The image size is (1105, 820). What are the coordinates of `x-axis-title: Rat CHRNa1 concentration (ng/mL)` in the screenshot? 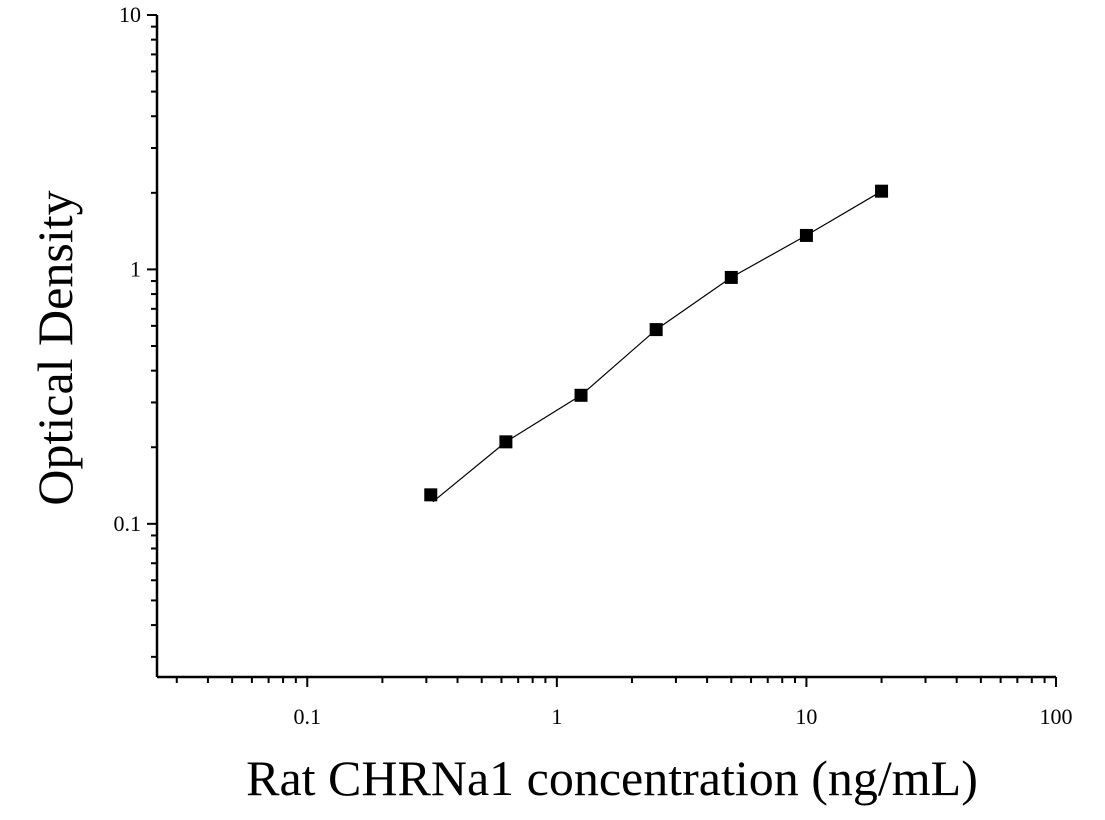 It's located at (612, 778).